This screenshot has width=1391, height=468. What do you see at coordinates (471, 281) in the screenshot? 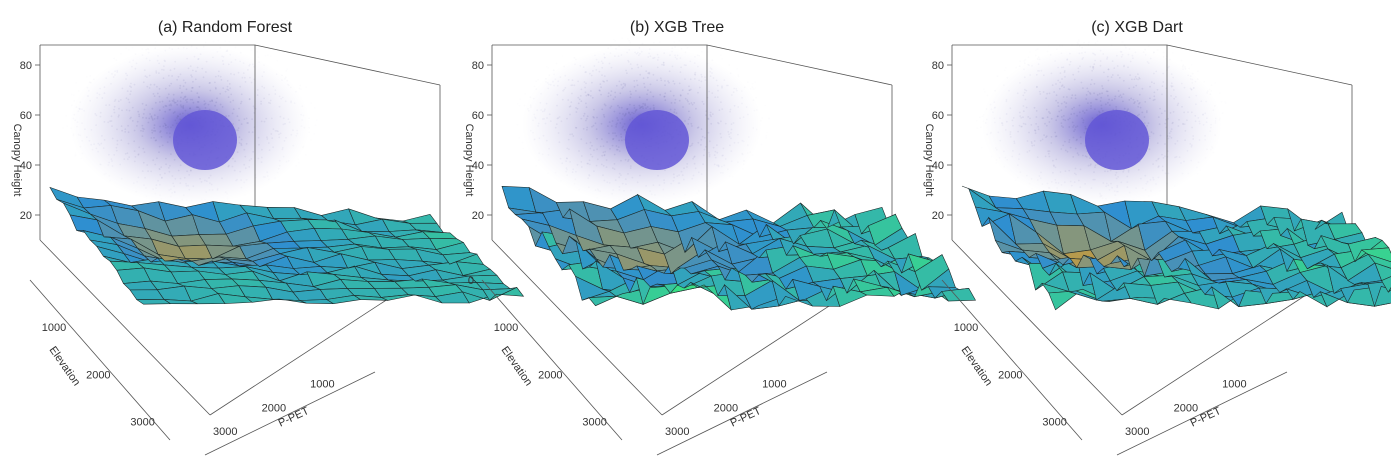
I see `elevation-tick-label: 0` at bounding box center [471, 281].